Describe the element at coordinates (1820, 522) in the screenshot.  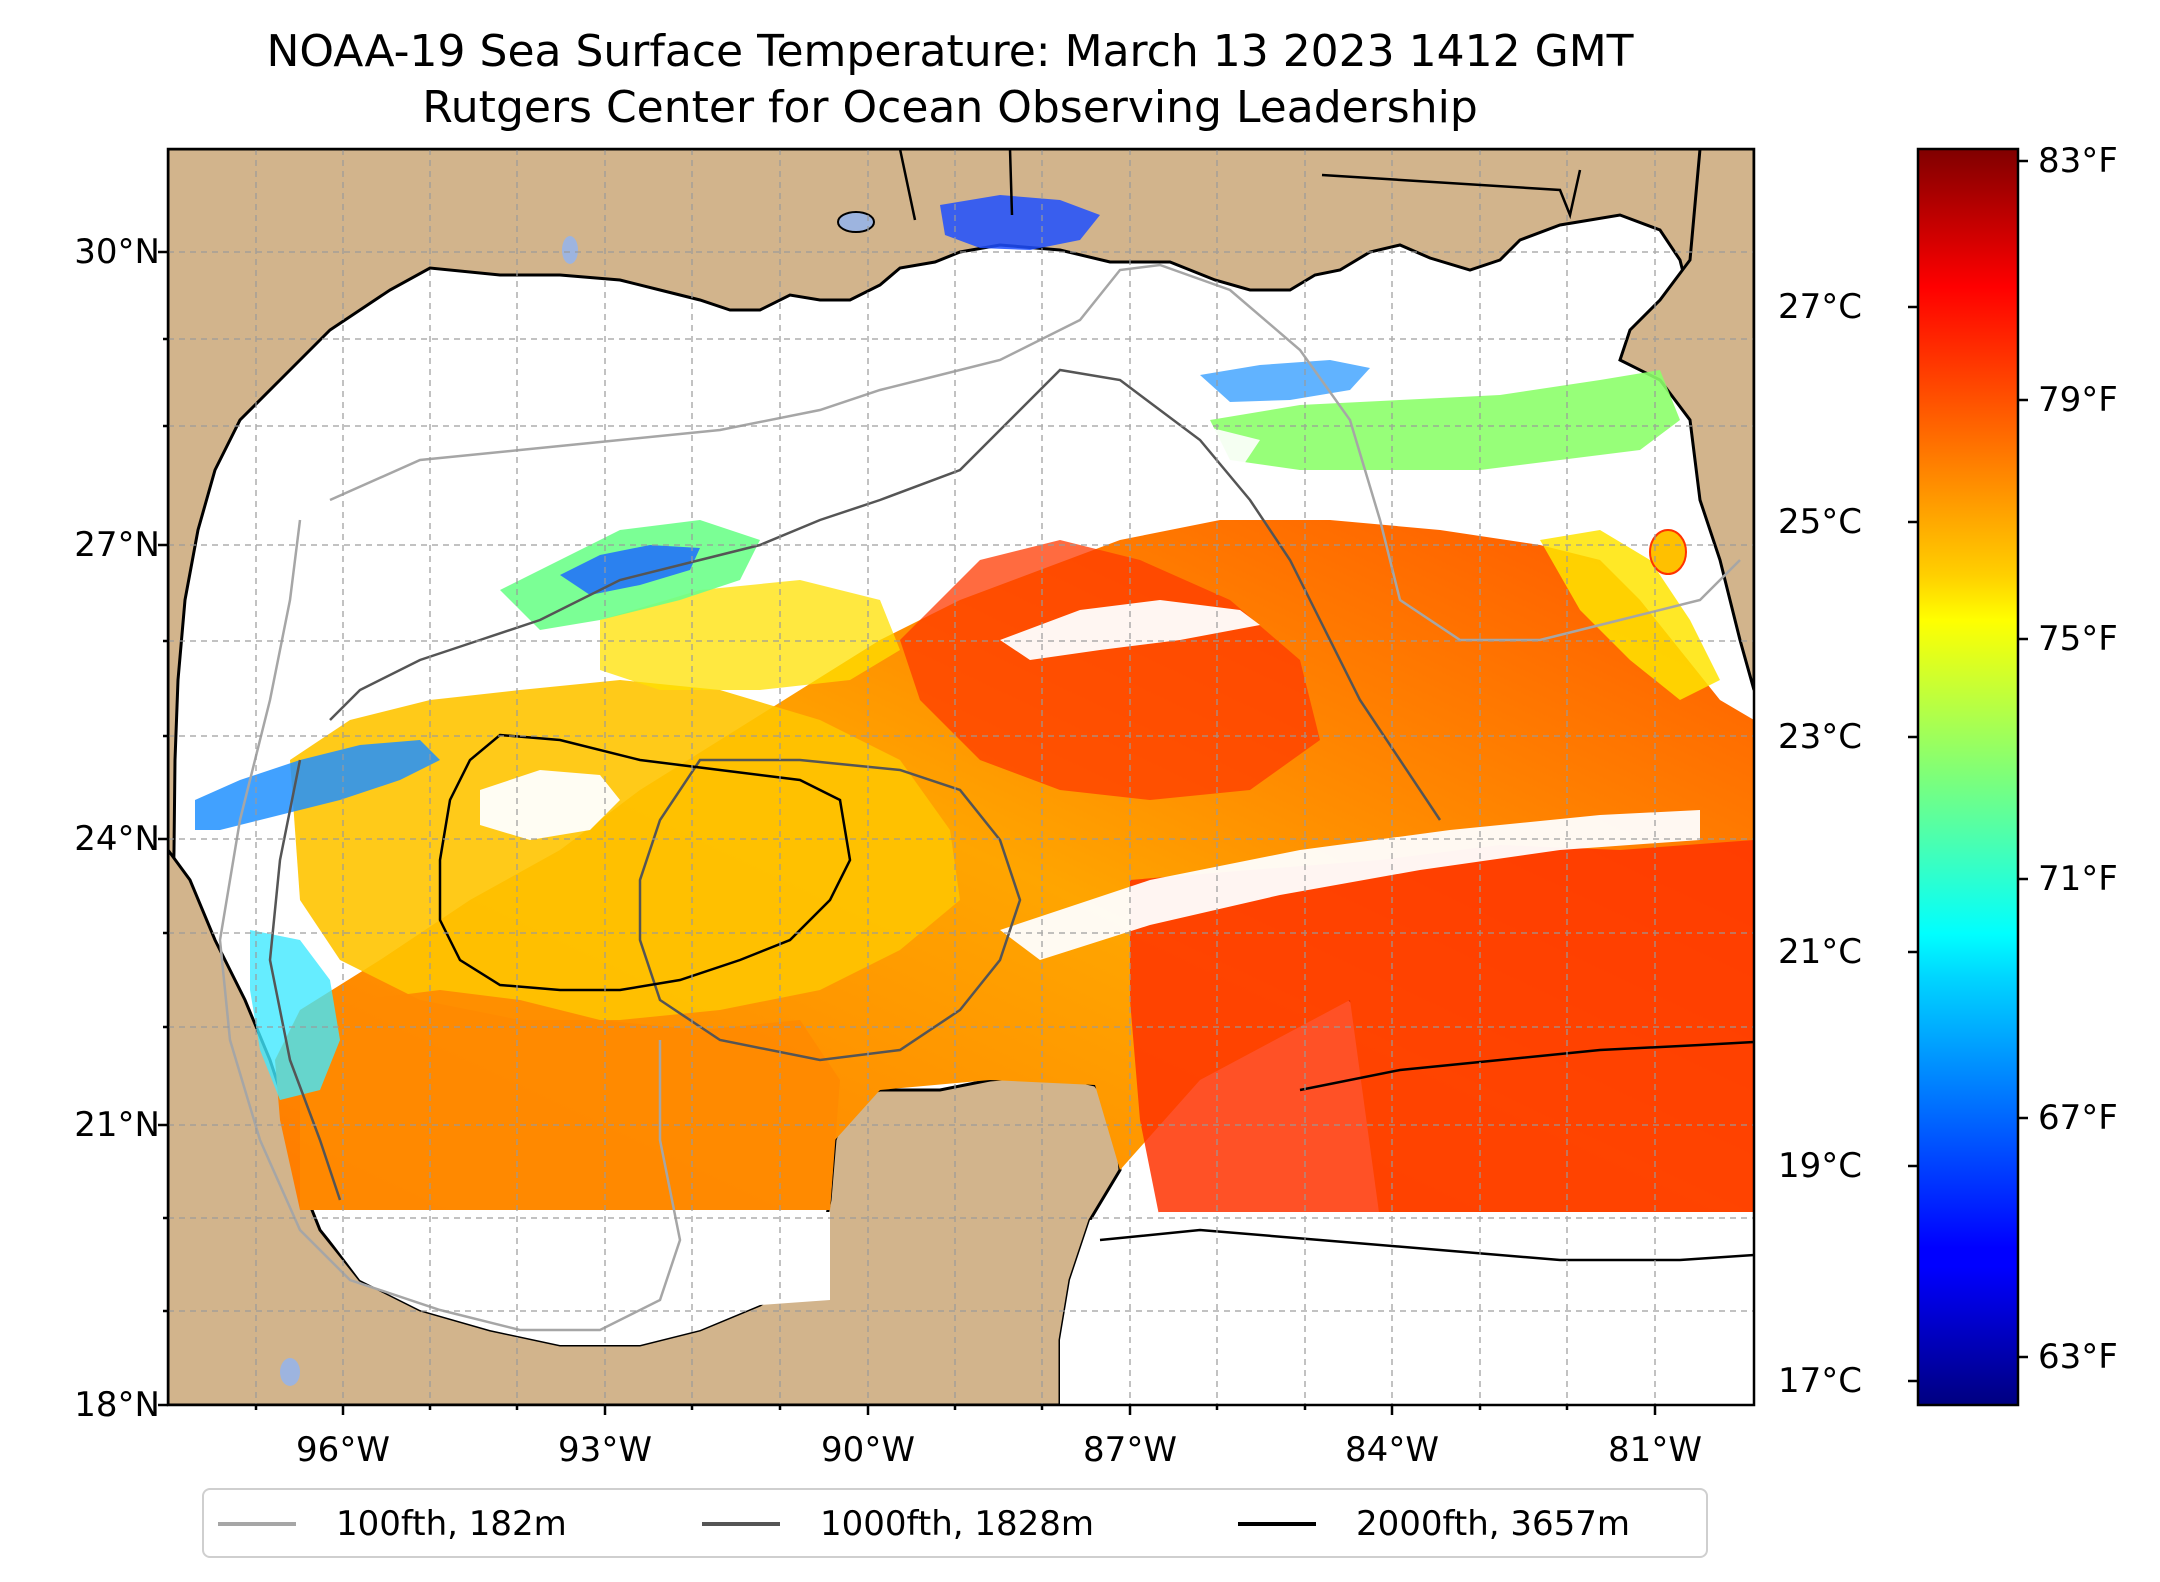
I see `colorbar-label-25c: 25°C` at that location.